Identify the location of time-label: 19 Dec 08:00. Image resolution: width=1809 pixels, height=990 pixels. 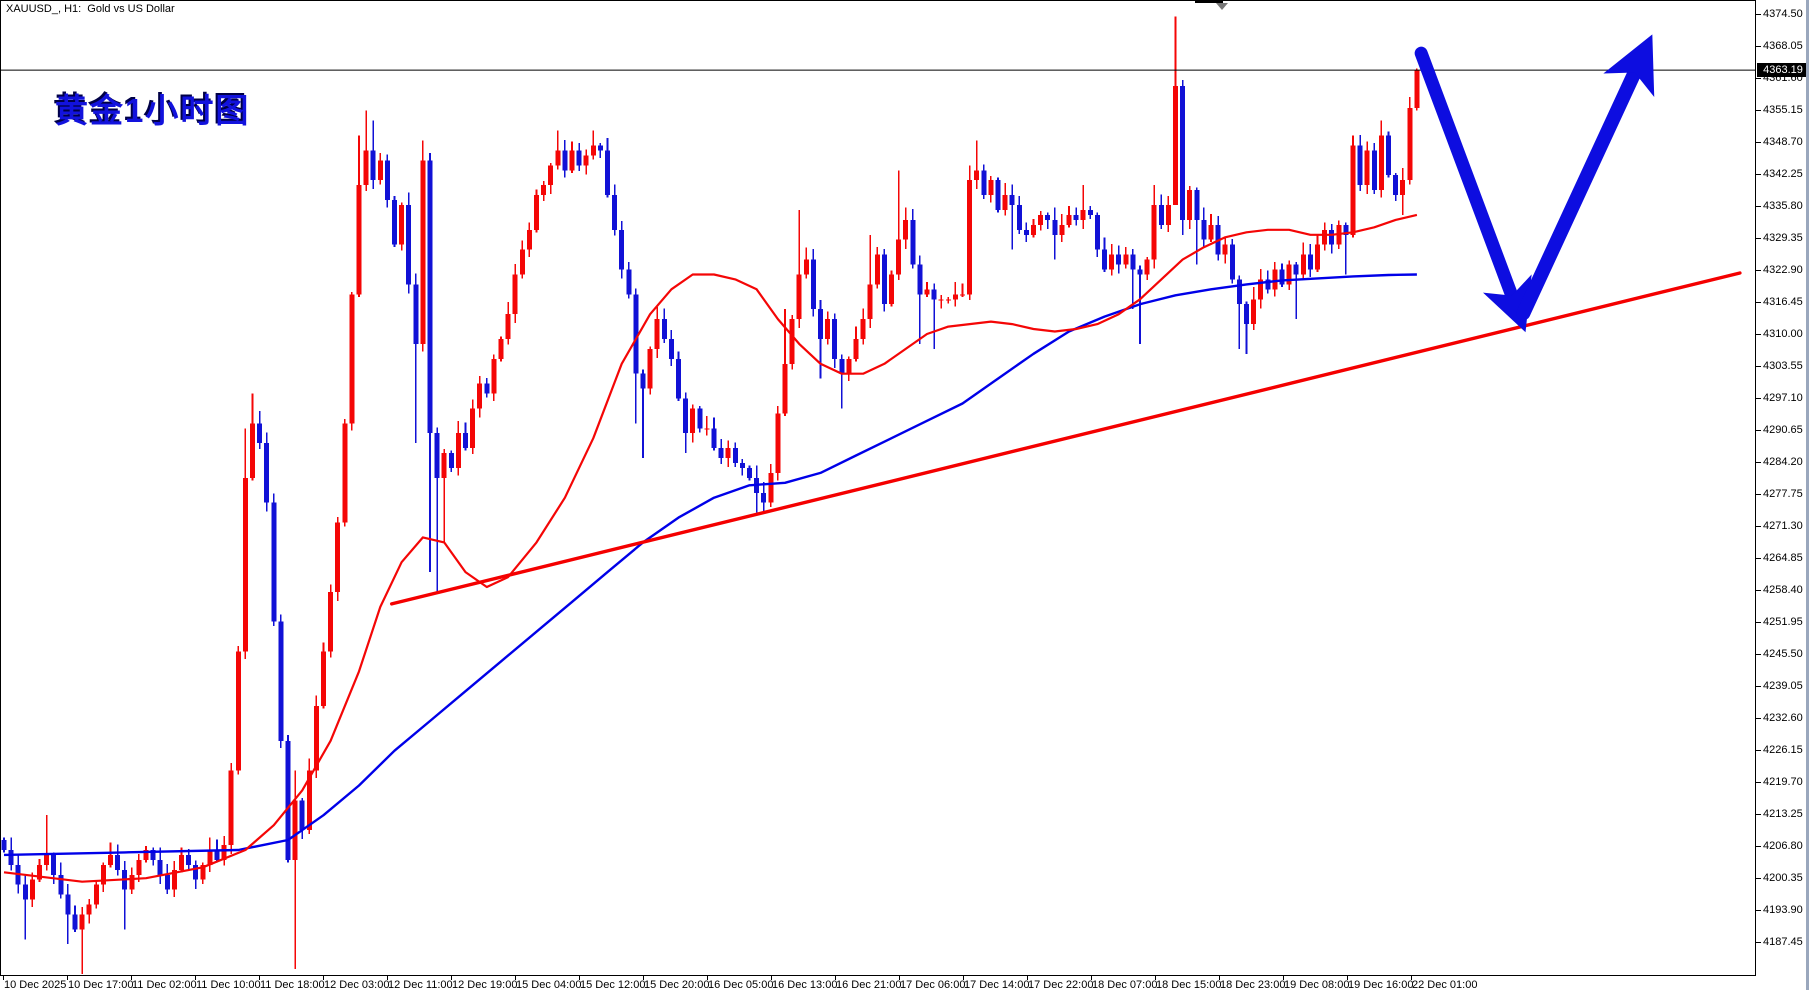
(1317, 984).